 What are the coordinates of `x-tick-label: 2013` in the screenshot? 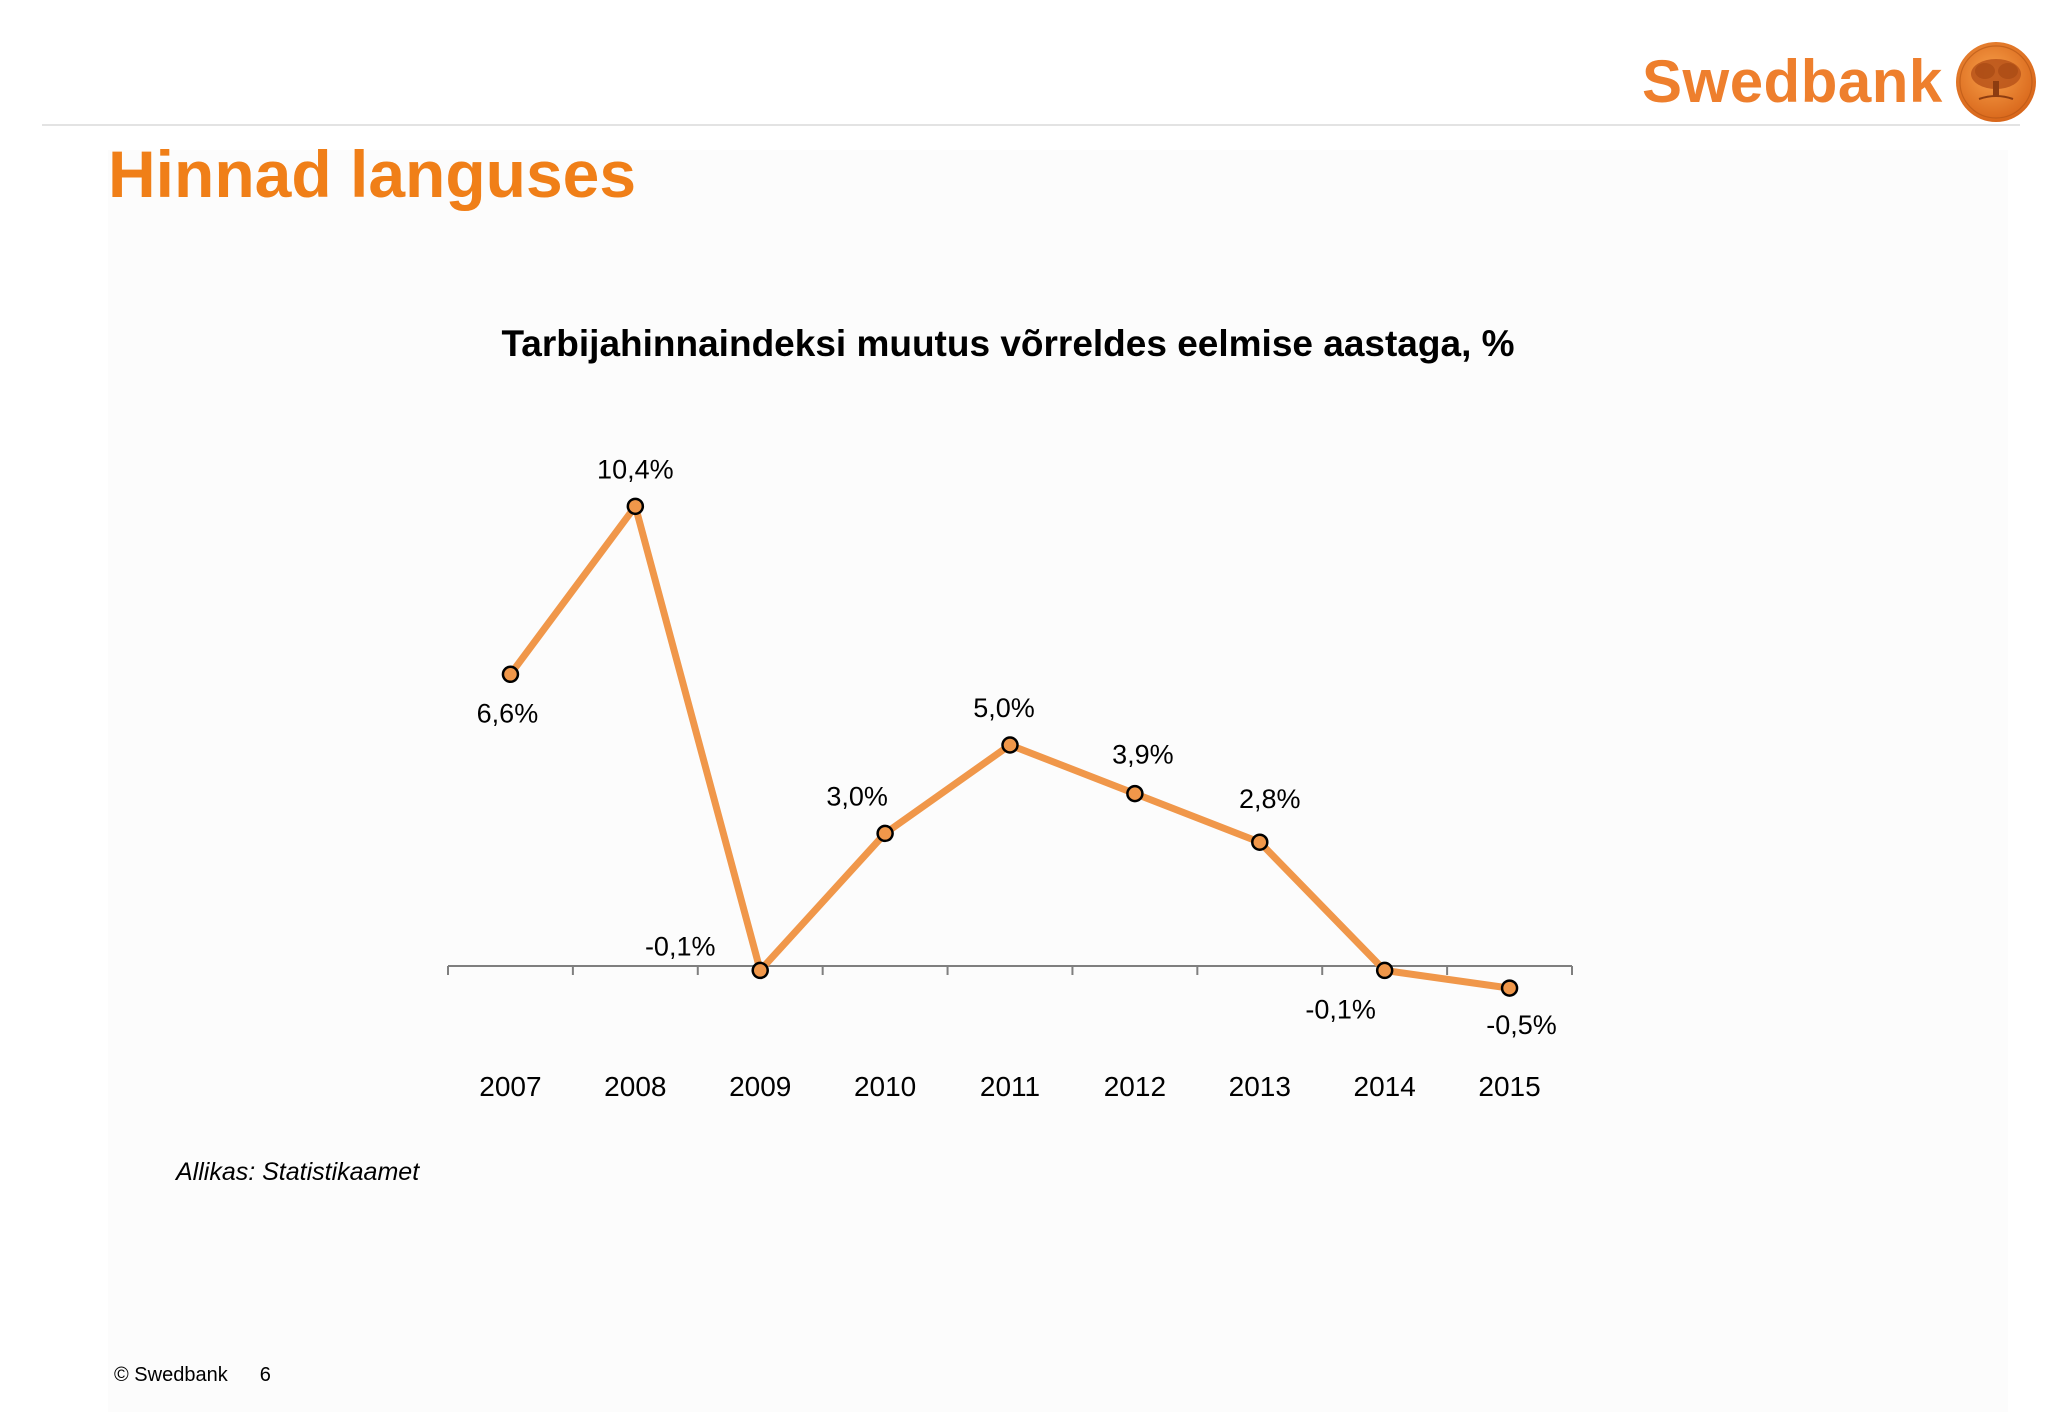 It's located at (1260, 1086).